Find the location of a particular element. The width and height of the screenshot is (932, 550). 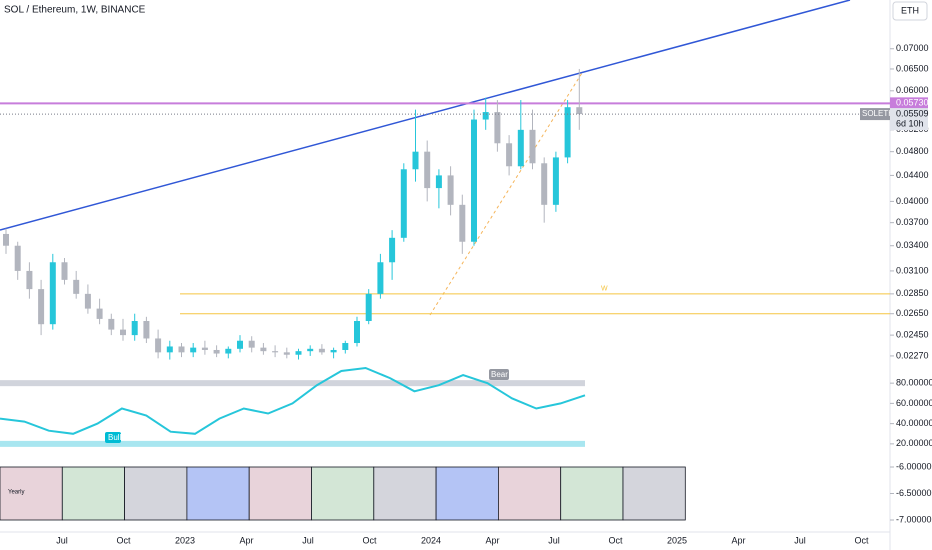

season-label: Yearly is located at coordinates (16, 493).